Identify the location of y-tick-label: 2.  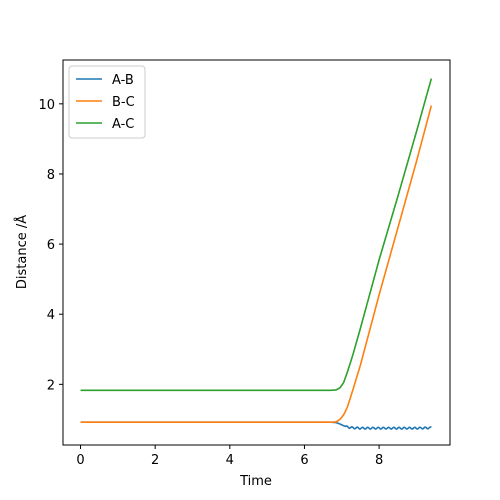
(51, 385).